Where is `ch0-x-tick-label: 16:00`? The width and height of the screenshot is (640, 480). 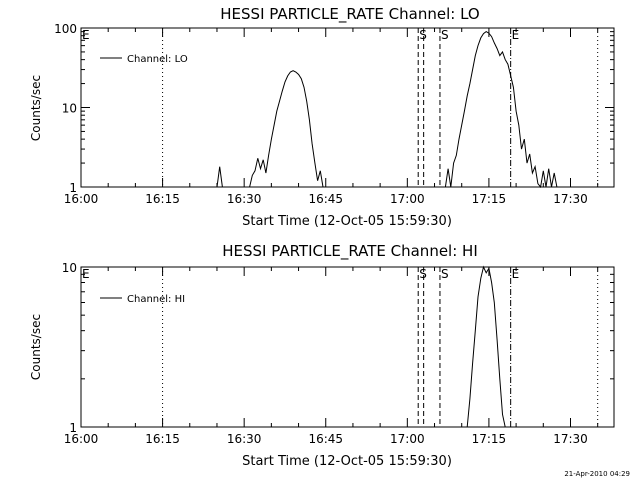 ch0-x-tick-label: 16:00 is located at coordinates (81, 199).